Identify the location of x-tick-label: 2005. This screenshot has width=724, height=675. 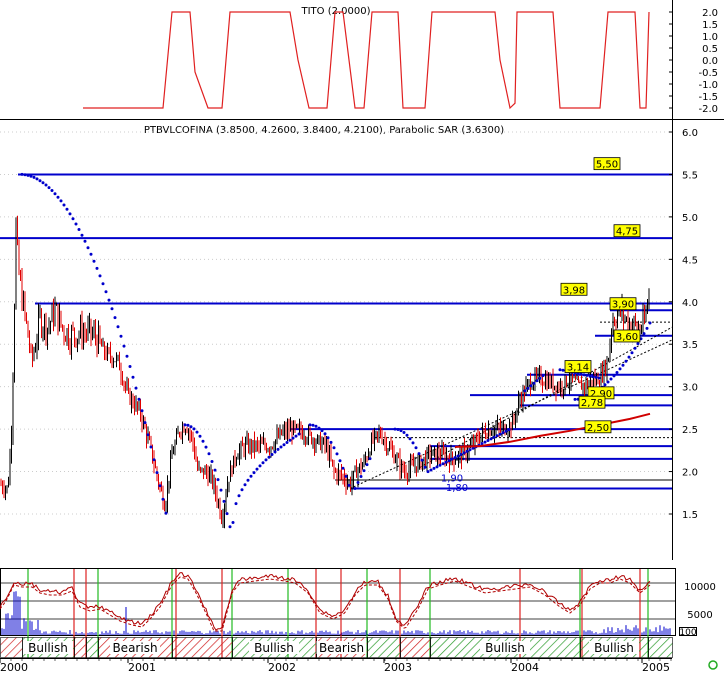
(656, 667).